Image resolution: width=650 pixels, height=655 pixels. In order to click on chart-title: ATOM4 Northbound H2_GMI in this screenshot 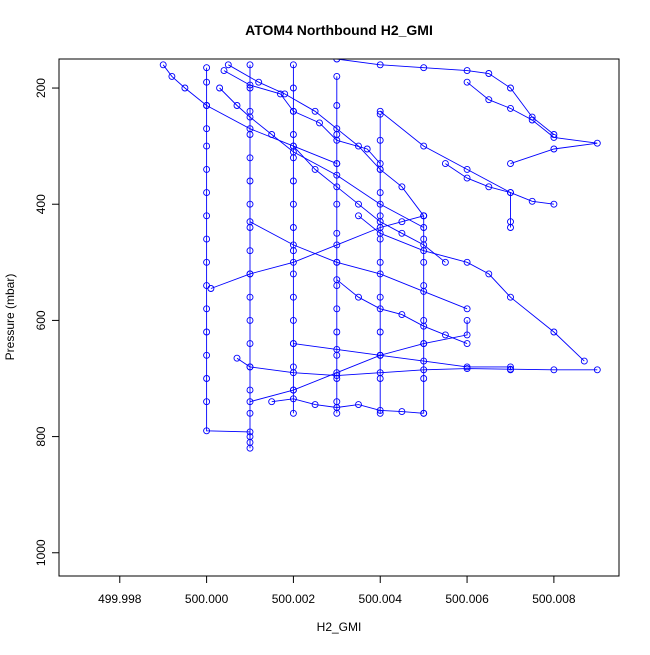, I will do `click(339, 30)`.